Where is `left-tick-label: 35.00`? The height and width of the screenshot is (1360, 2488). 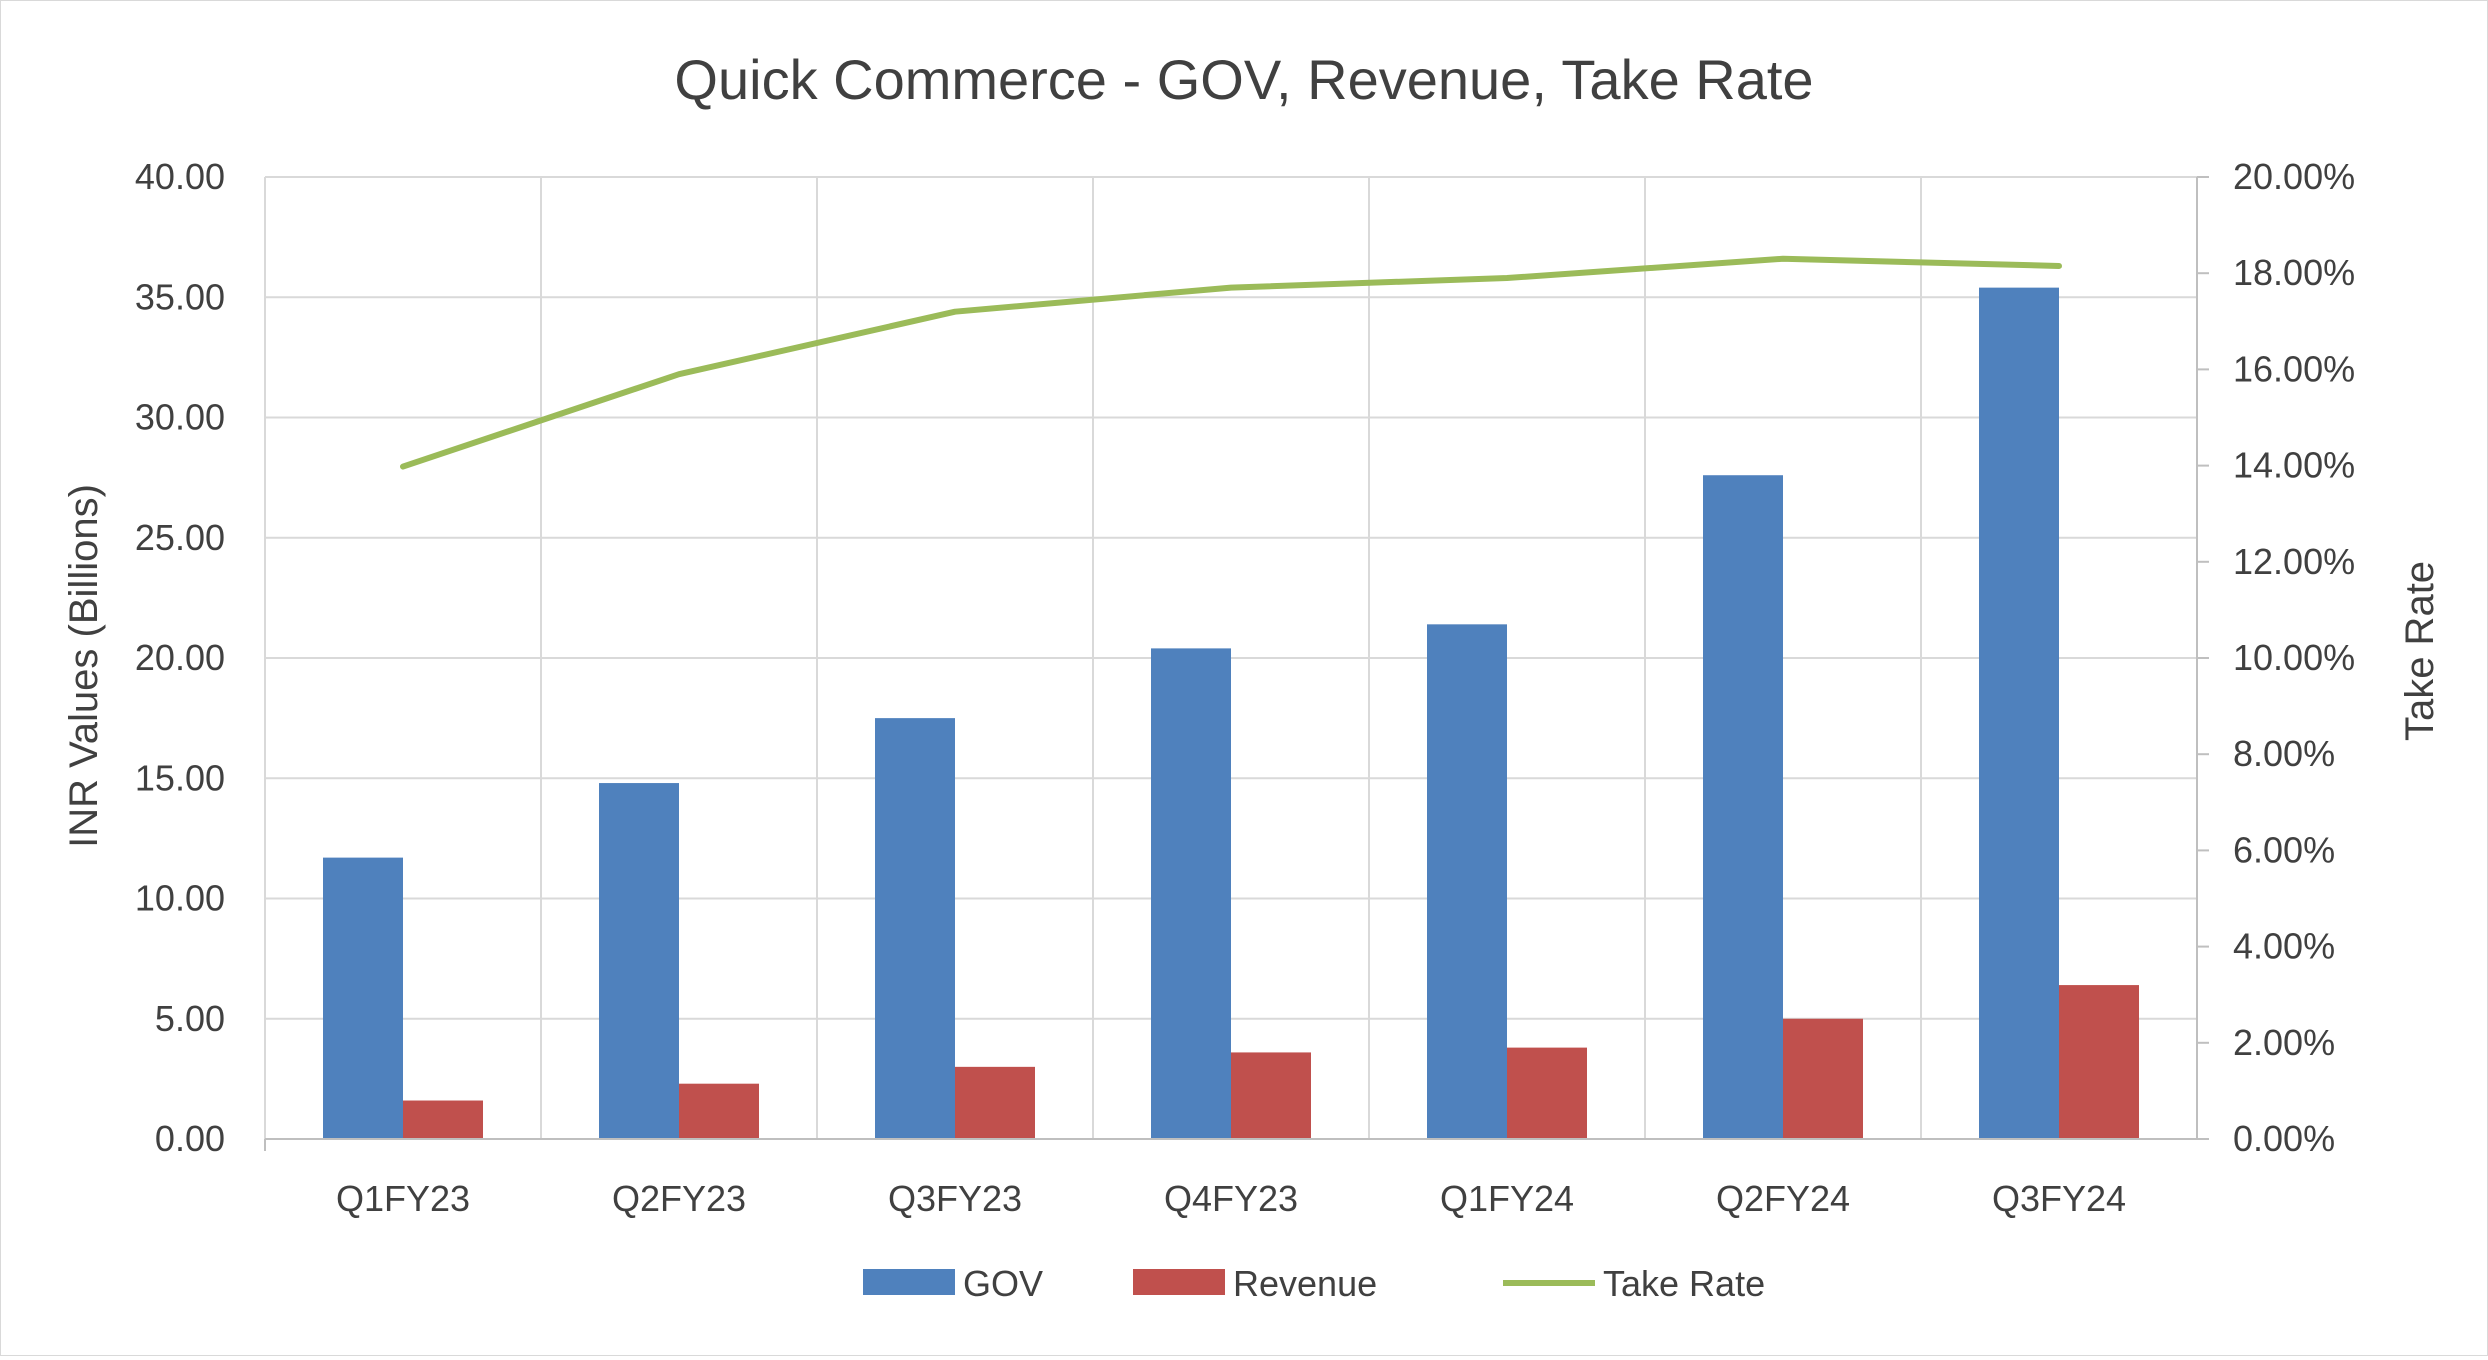 left-tick-label: 35.00 is located at coordinates (180, 296).